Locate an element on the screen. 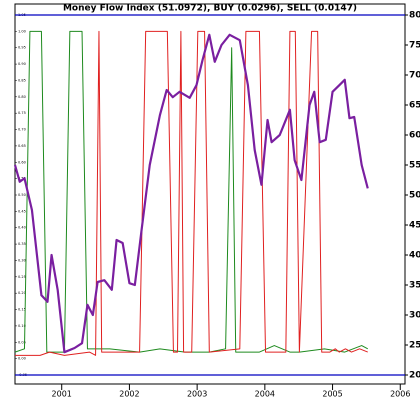 The height and width of the screenshot is (400, 420). y-tick-label: 0.15 is located at coordinates (22, 310).